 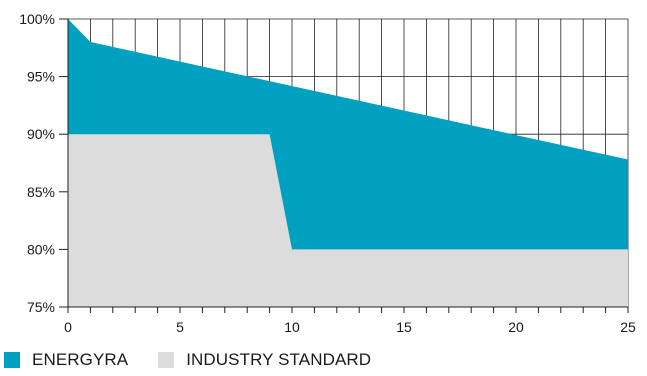 What do you see at coordinates (41, 192) in the screenshot?
I see `y-tick-label: 85%` at bounding box center [41, 192].